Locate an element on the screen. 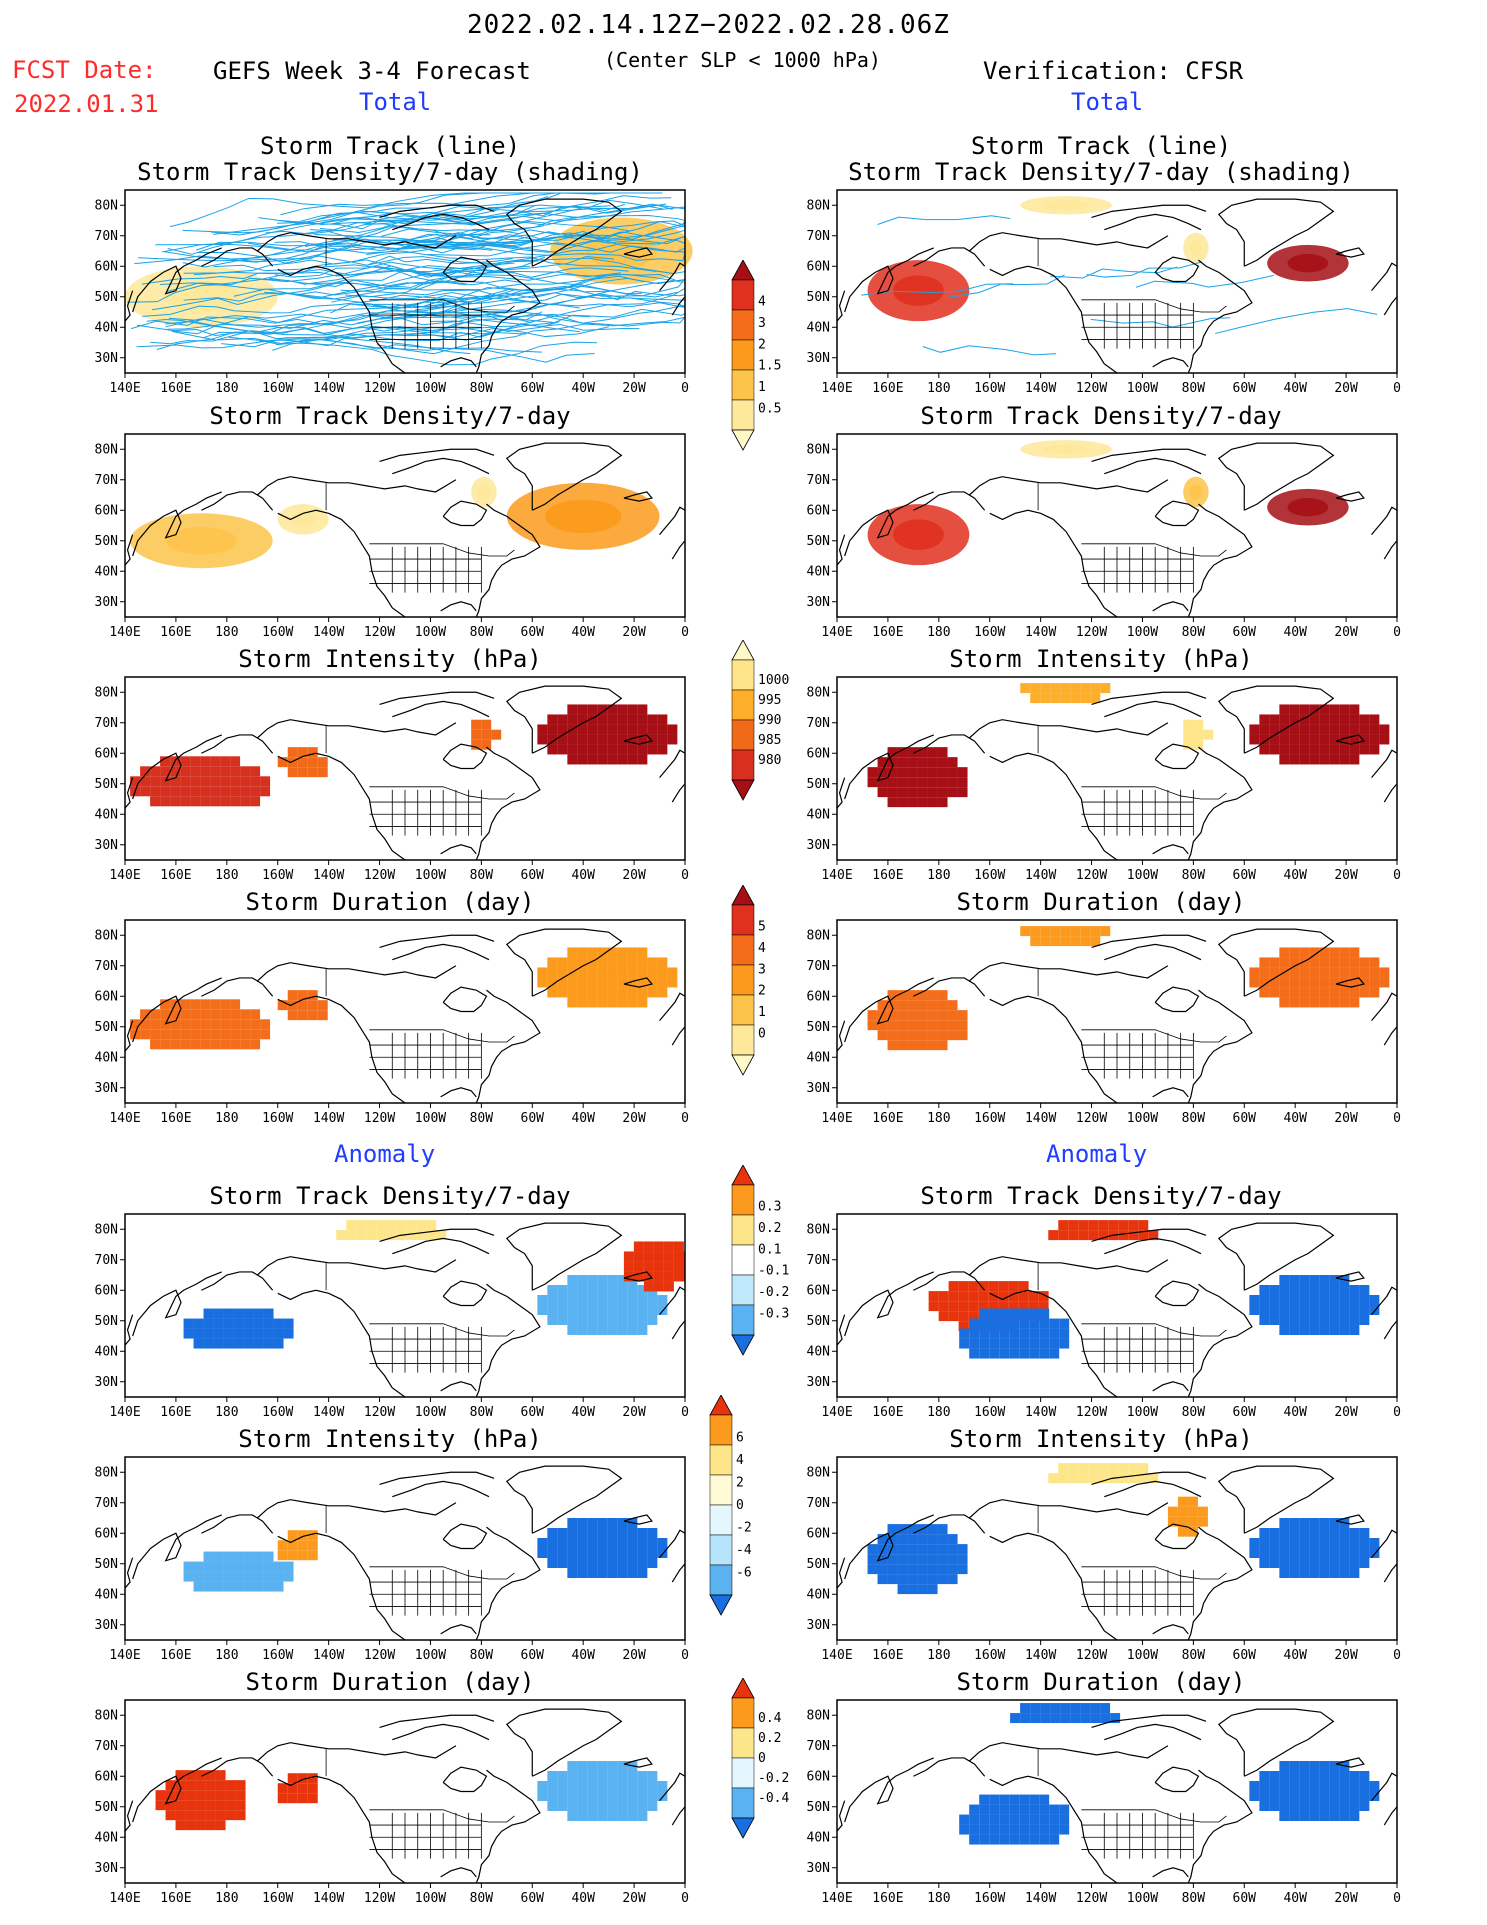 The width and height of the screenshot is (1487, 1925). lat-label: 30N is located at coordinates (818, 602).